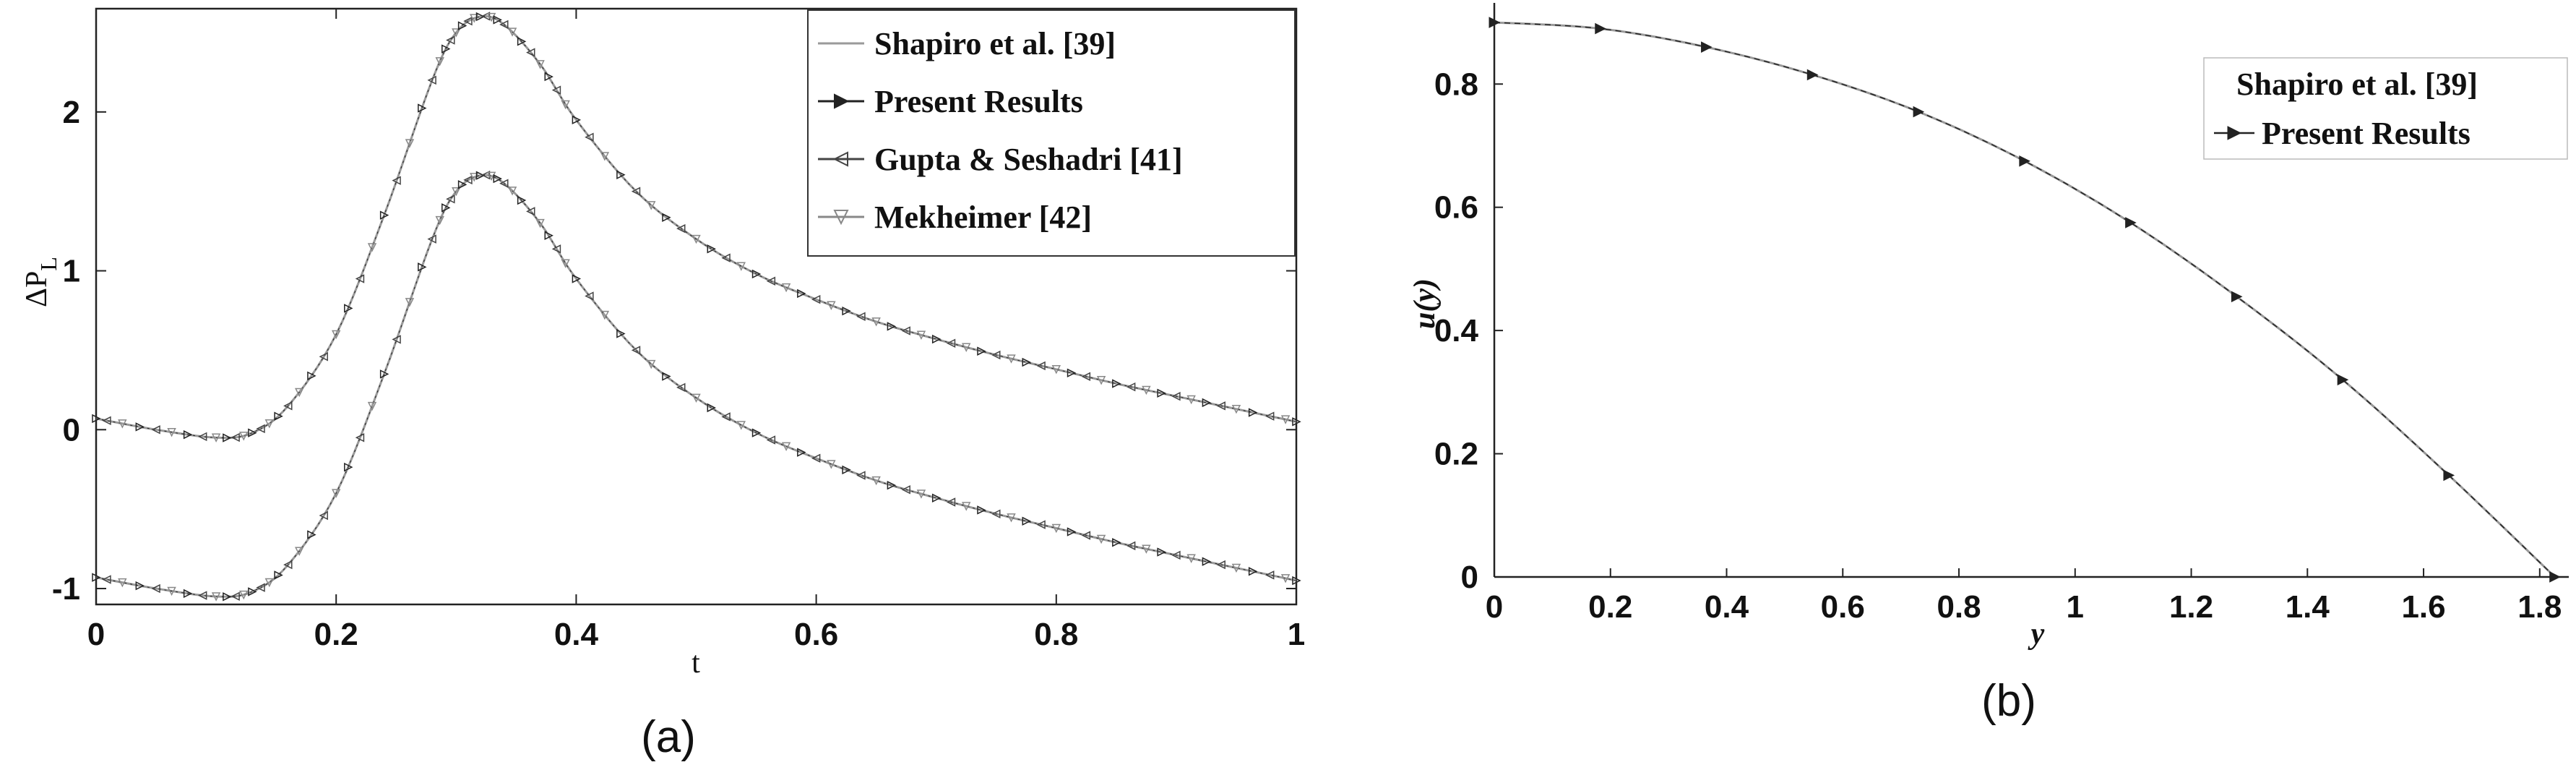  What do you see at coordinates (2357, 84) in the screenshot?
I see `legend-label-b: Shapiro et al. [39]` at bounding box center [2357, 84].